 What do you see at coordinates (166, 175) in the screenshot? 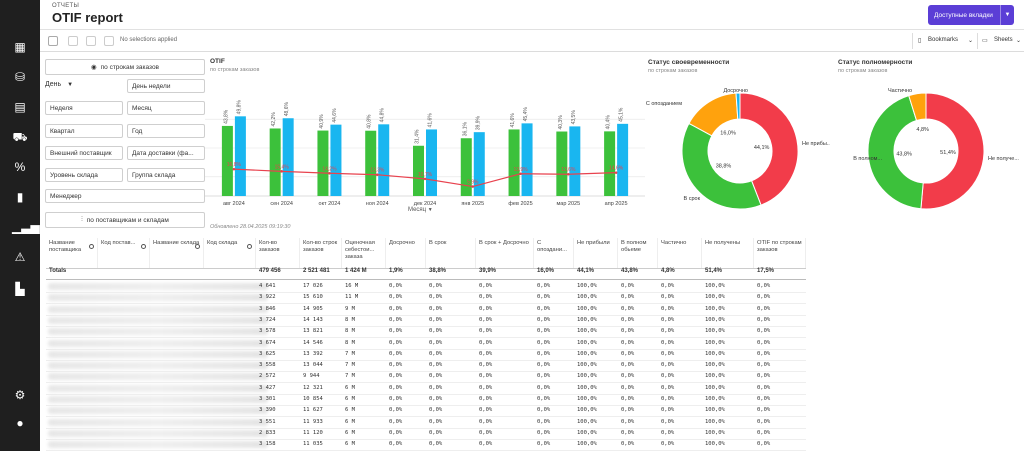
I see `filter-warehouse-group: Группа склада` at bounding box center [166, 175].